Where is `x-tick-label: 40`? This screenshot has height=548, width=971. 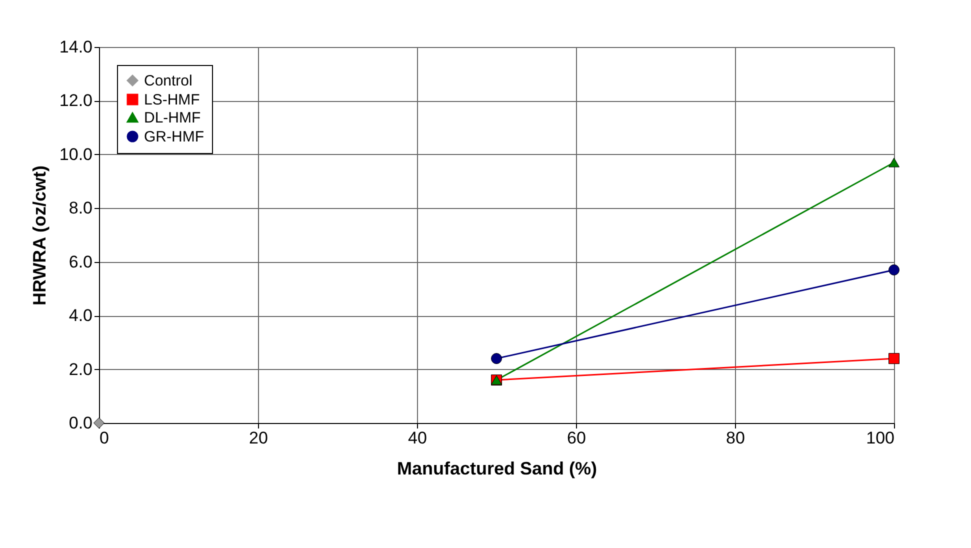
x-tick-label: 40 is located at coordinates (417, 438).